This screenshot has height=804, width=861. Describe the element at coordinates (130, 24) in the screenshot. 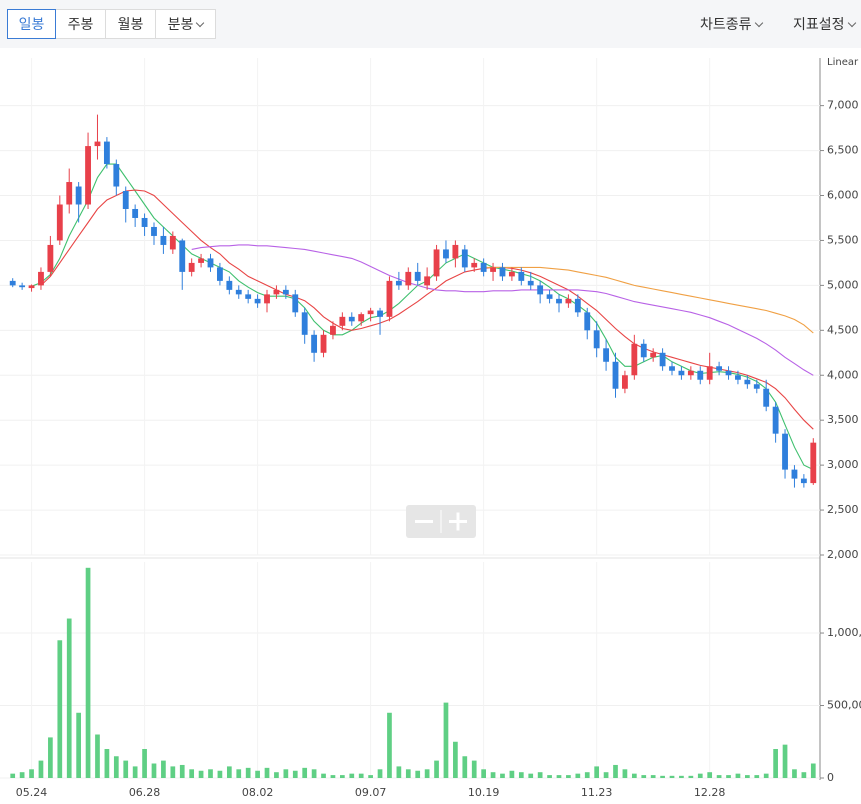

I see `period-button: 월봉` at that location.